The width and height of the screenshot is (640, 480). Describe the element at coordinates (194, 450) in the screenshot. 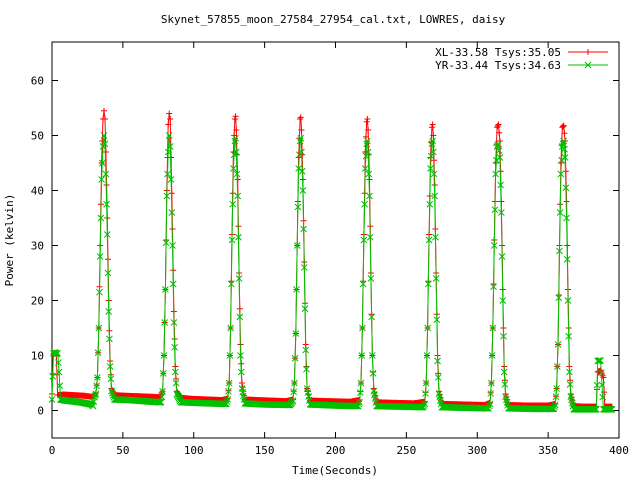

I see `x-tick-label: 100` at that location.